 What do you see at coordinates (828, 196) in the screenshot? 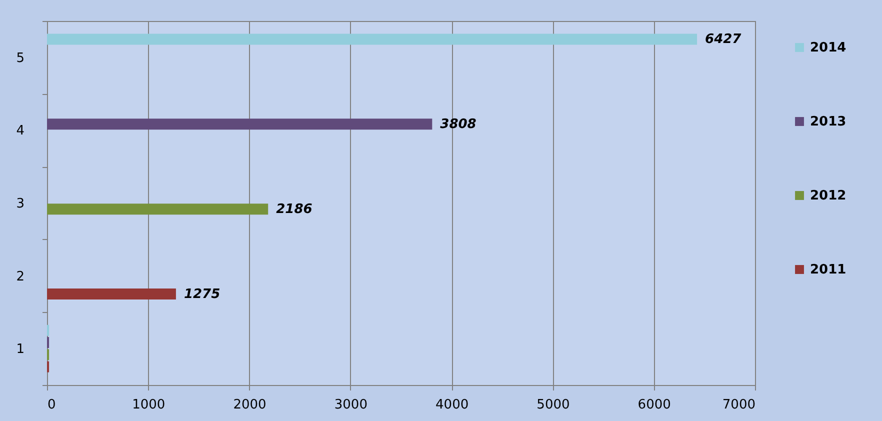
I see `legend-label: 2012` at bounding box center [828, 196].